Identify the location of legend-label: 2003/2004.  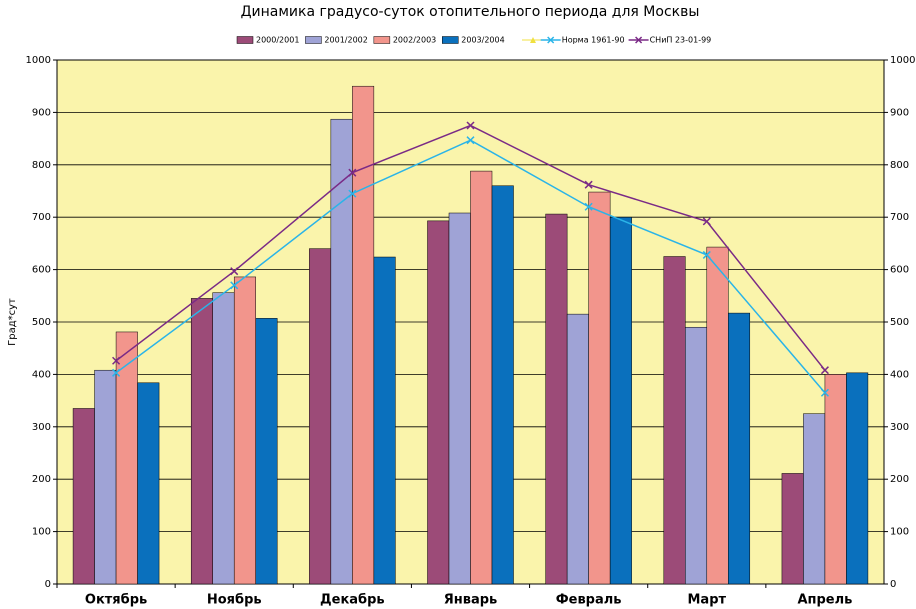
(482, 40).